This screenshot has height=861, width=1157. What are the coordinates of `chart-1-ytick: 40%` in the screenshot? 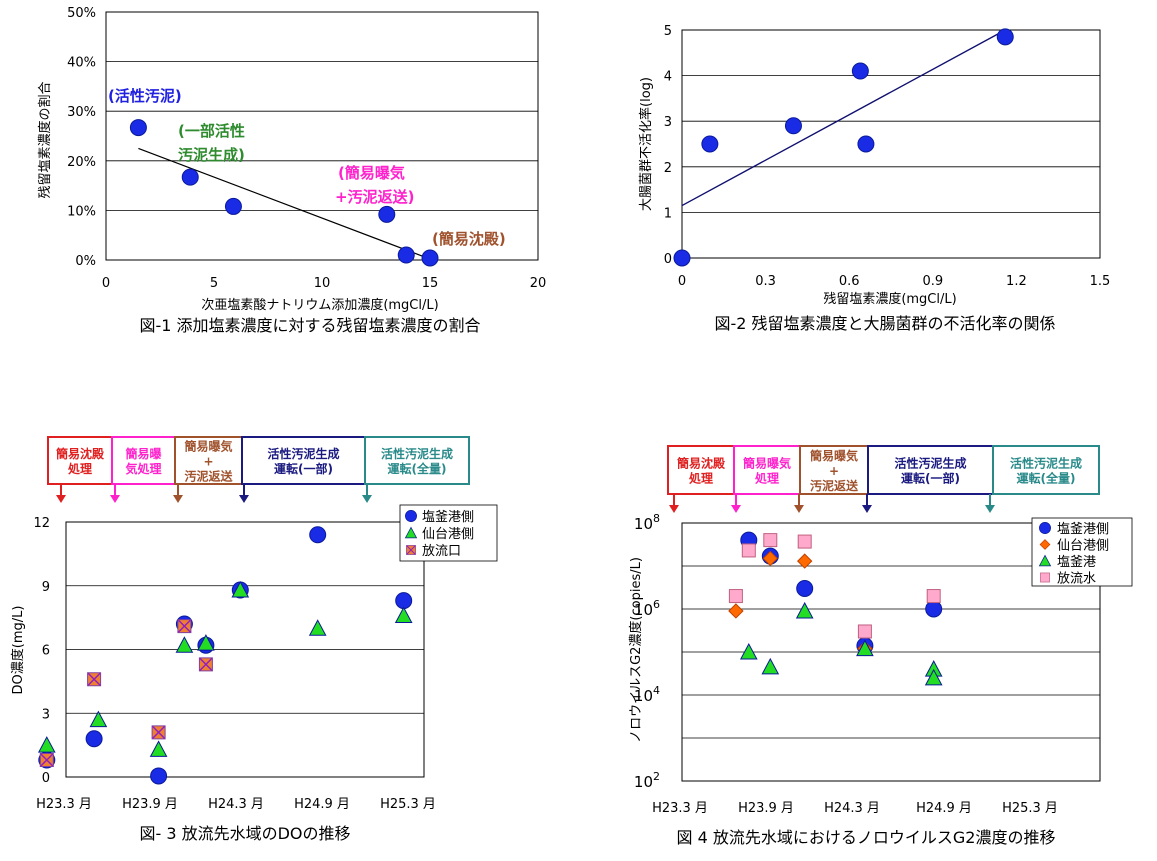 It's located at (81, 63).